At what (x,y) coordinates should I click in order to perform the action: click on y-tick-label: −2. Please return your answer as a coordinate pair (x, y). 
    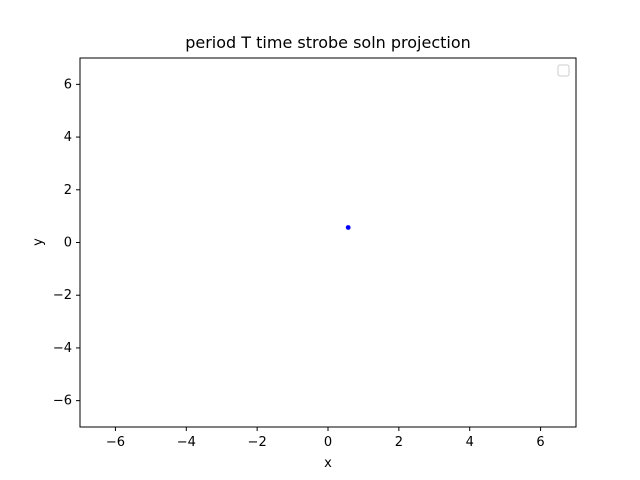
    Looking at the image, I should click on (62, 295).